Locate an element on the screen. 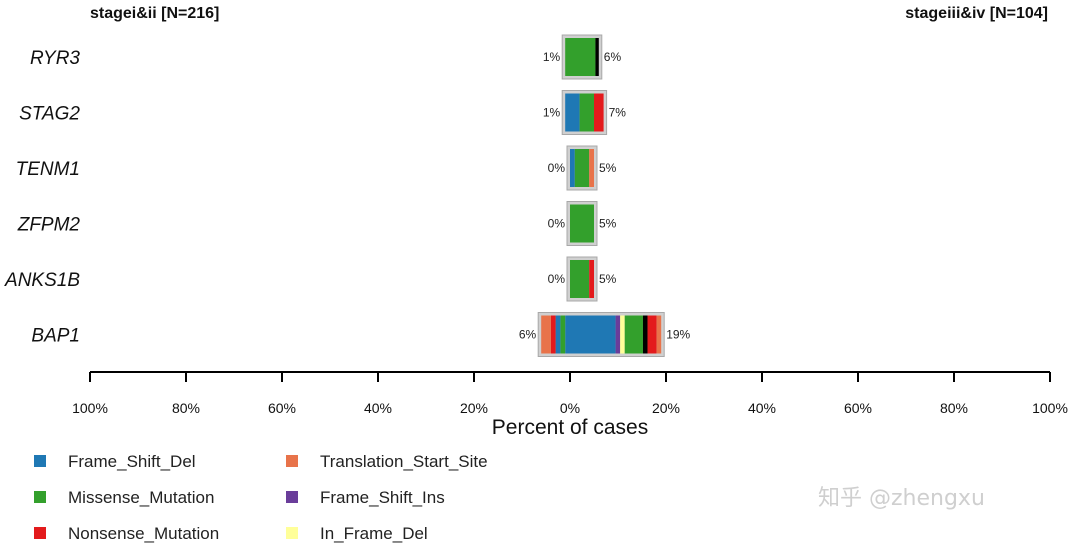 The image size is (1080, 546). legend-label: In_Frame_Del is located at coordinates (374, 533).